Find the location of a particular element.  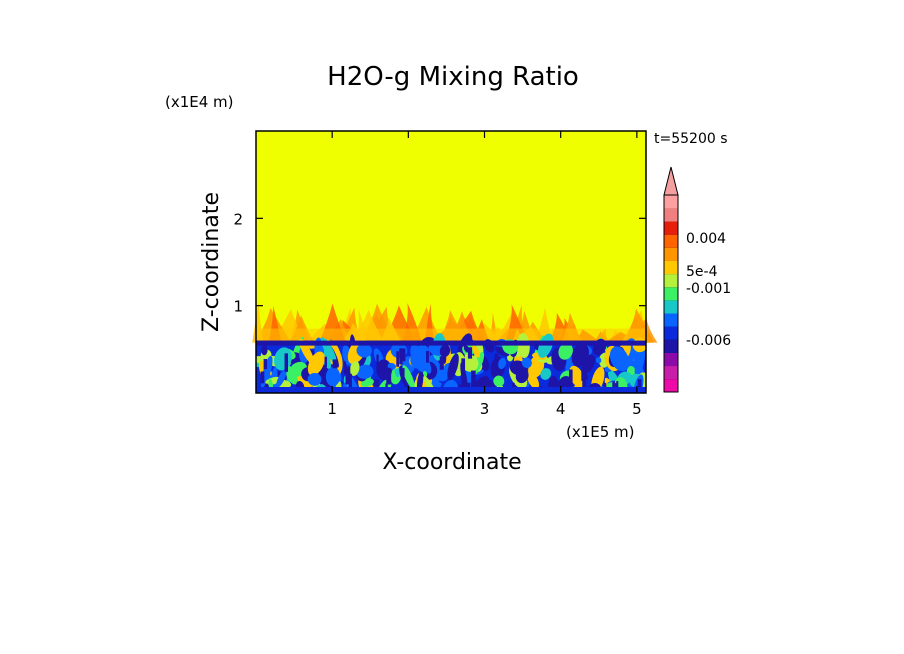

x-tick-label: 3 is located at coordinates (485, 409).